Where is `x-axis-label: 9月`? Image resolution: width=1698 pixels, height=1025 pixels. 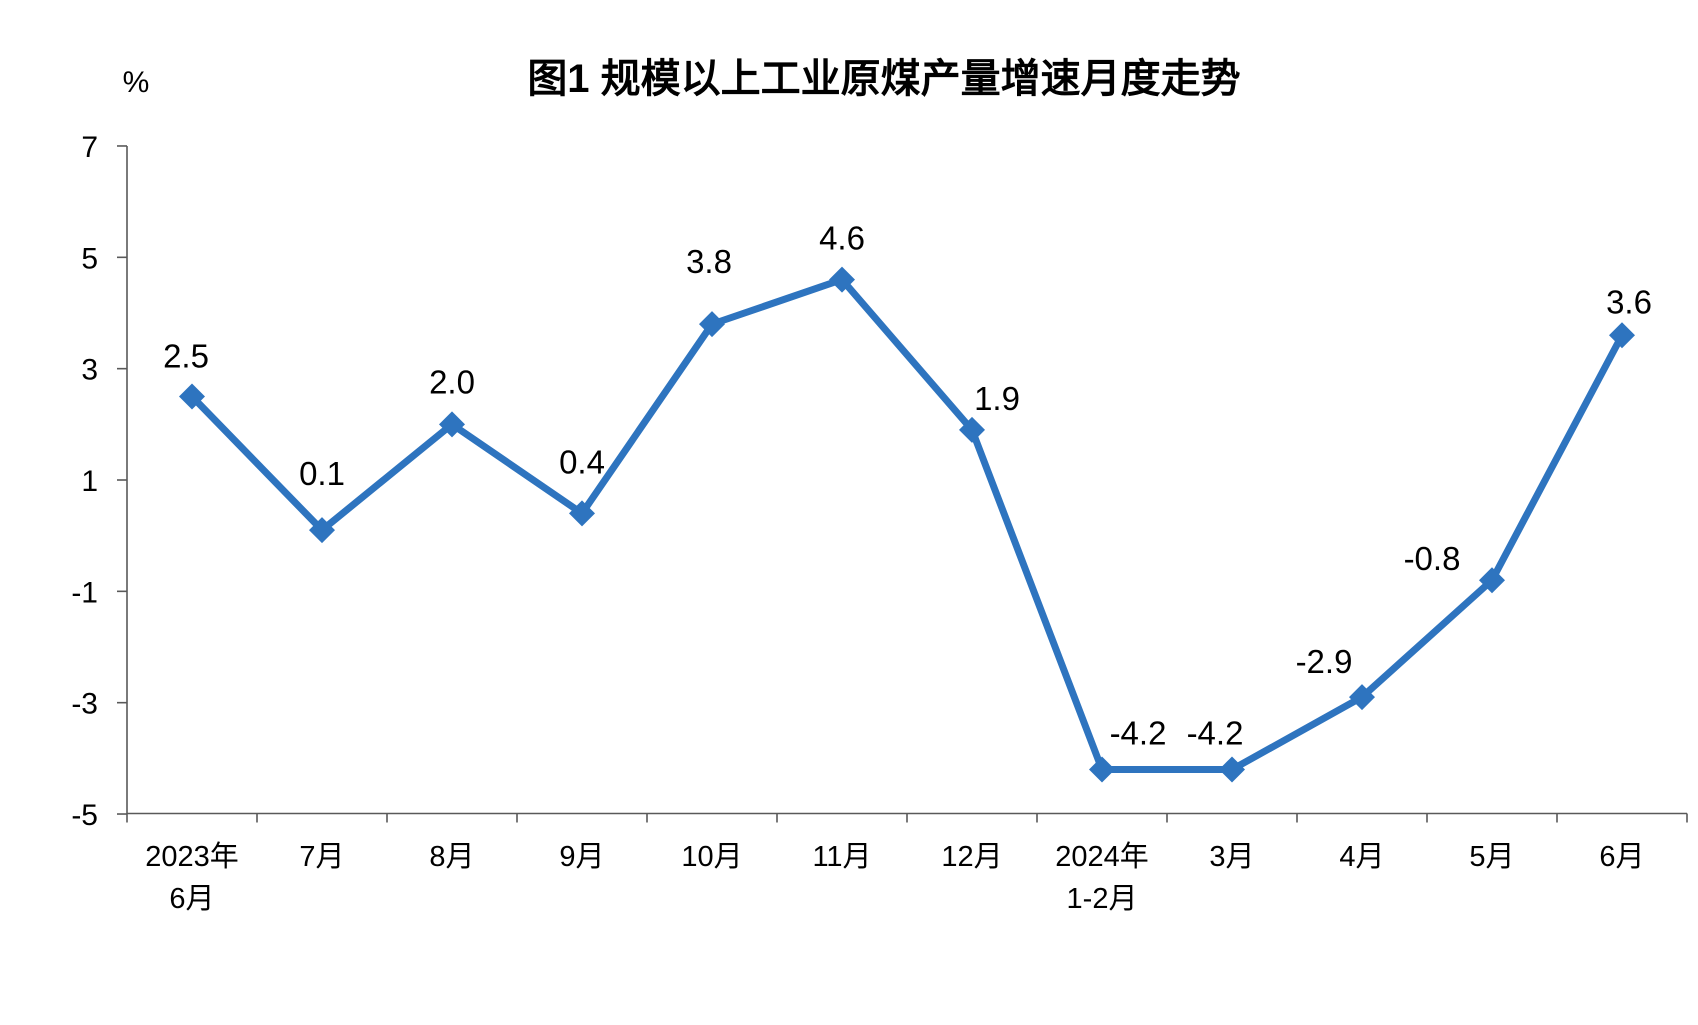 x-axis-label: 9月 is located at coordinates (581, 857).